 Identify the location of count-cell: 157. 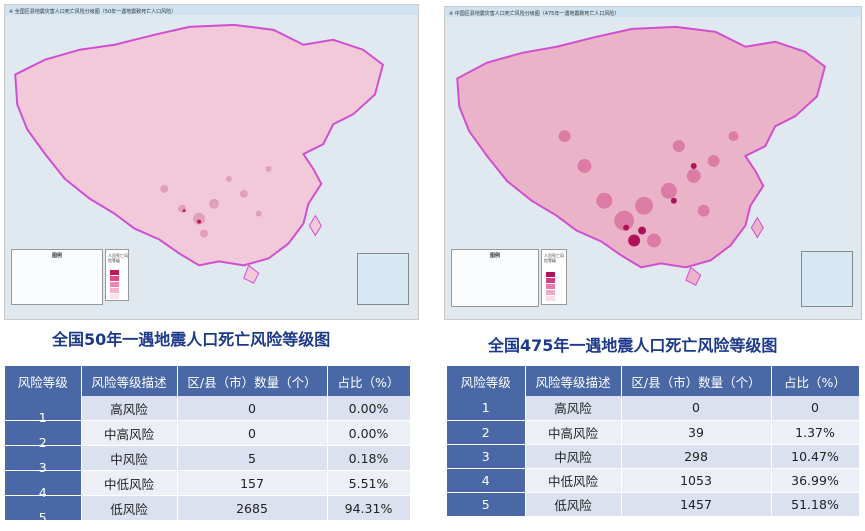
(252, 483).